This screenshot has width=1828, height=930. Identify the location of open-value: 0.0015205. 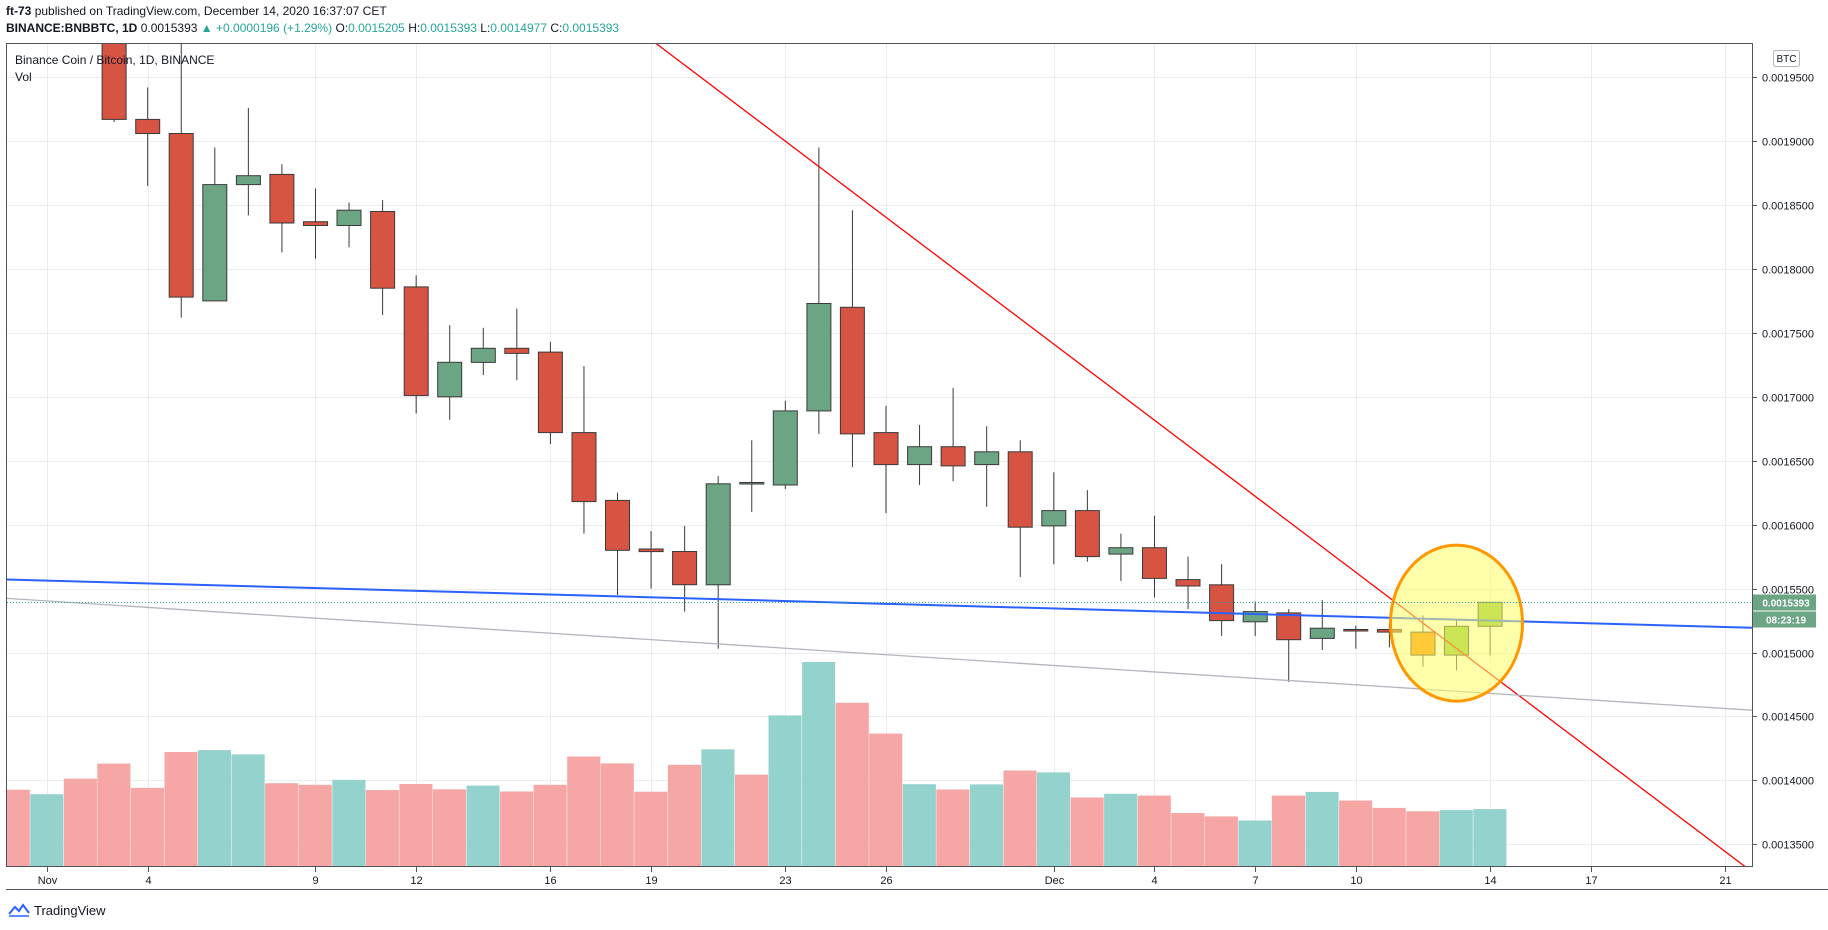
(376, 28).